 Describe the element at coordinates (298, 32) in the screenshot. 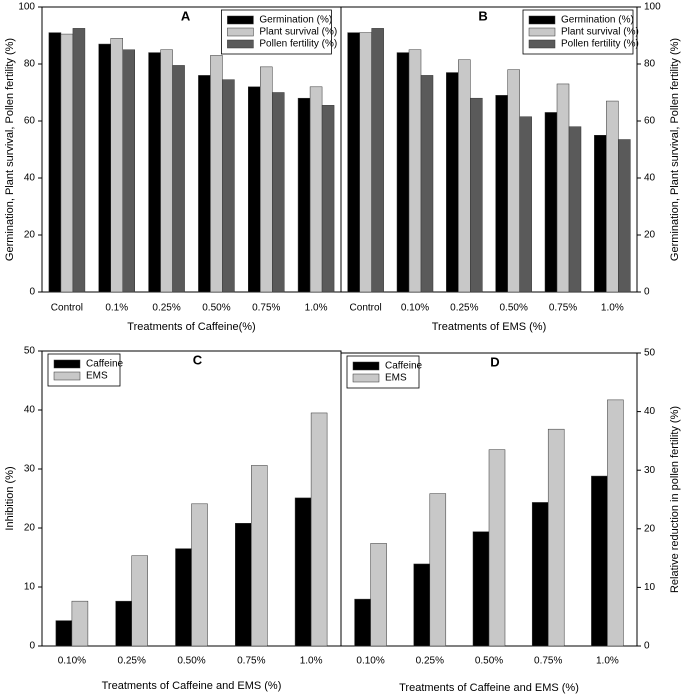

I see `legend-label: Plant survival (%)` at that location.